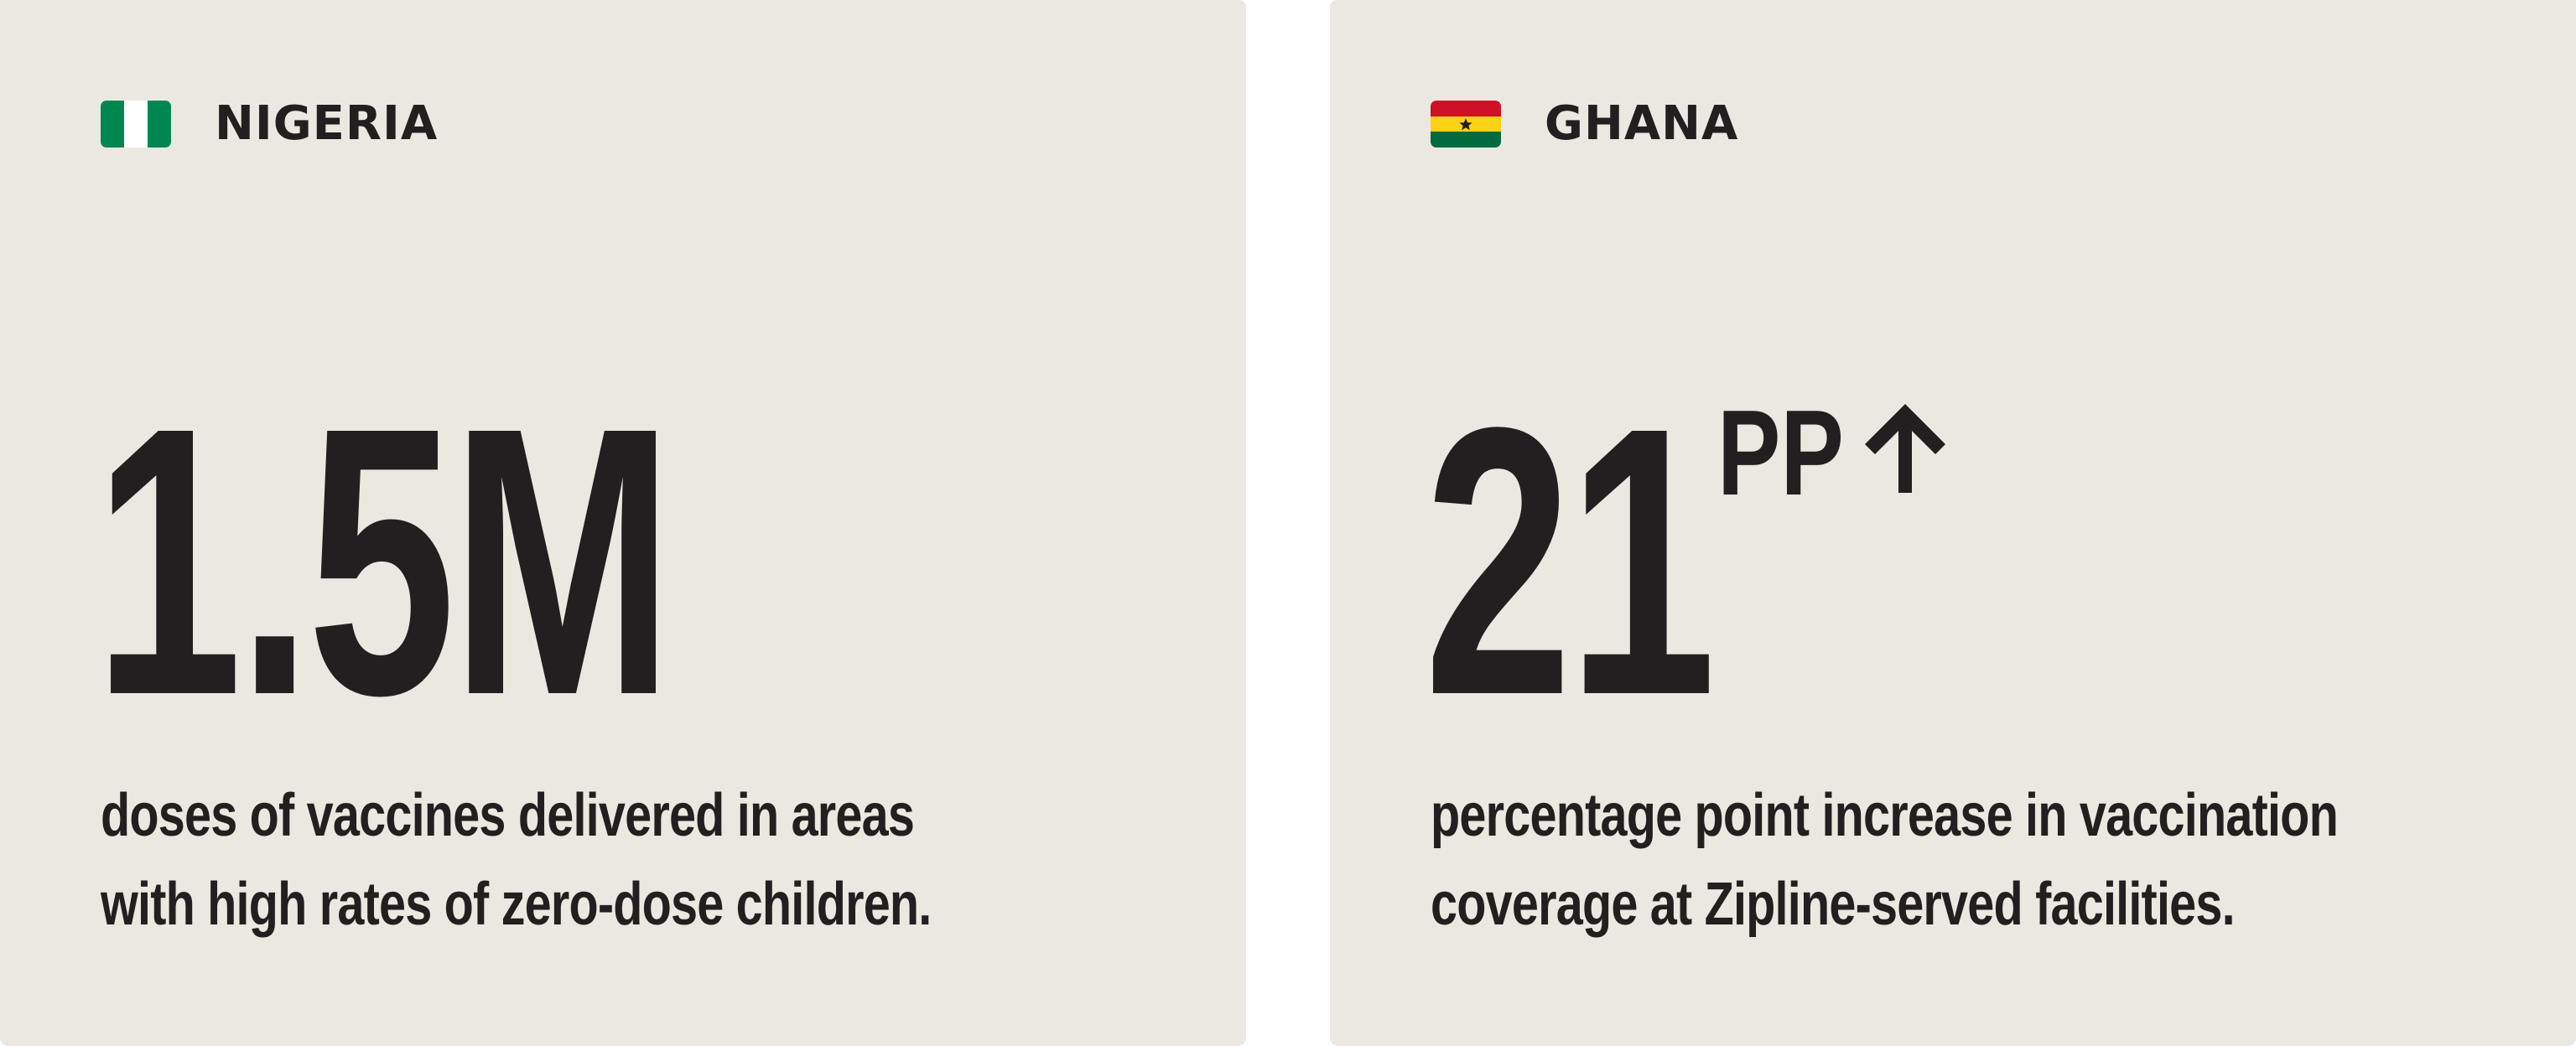 The width and height of the screenshot is (2576, 1046). Describe the element at coordinates (1833, 905) in the screenshot. I see `description-line: coverage at Zipline-served facilities.` at that location.